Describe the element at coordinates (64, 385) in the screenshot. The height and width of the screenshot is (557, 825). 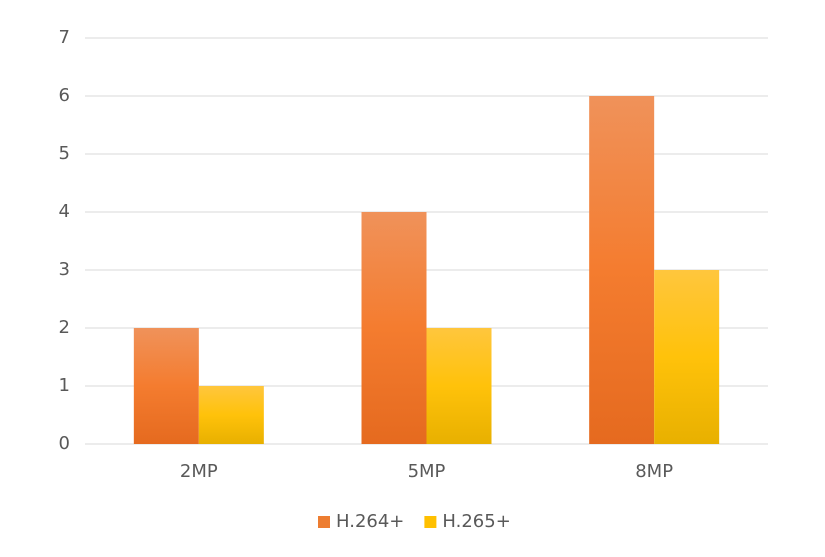
I see `y-tick-label: 1` at that location.